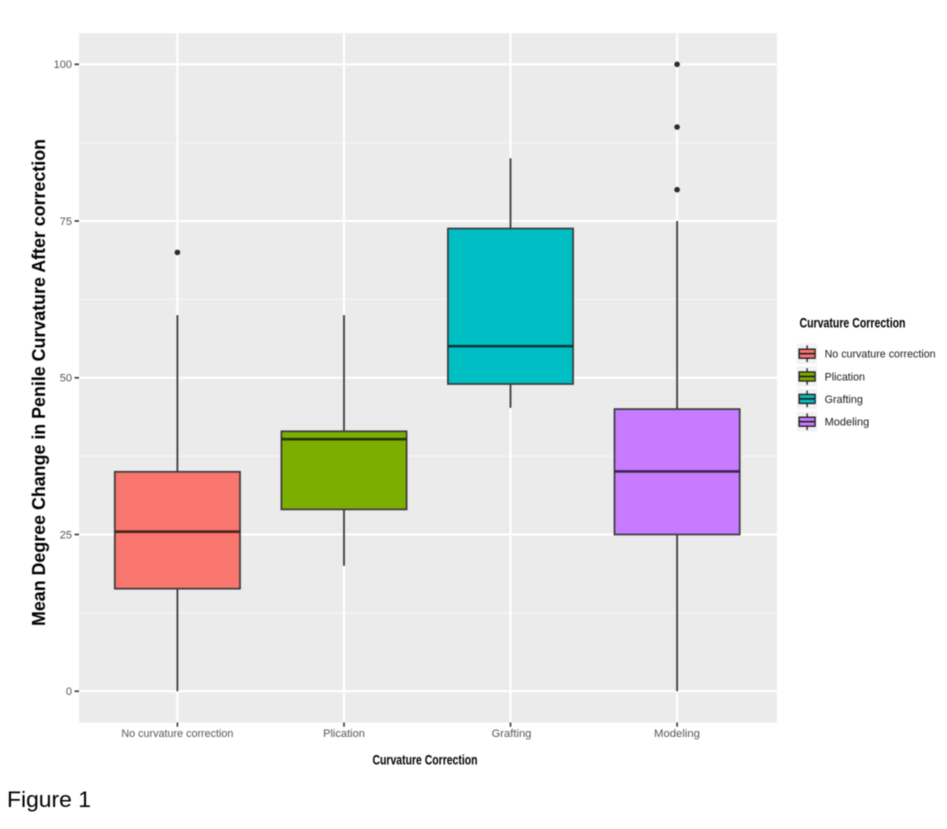  I want to click on svg-text: 25, so click(66, 535).